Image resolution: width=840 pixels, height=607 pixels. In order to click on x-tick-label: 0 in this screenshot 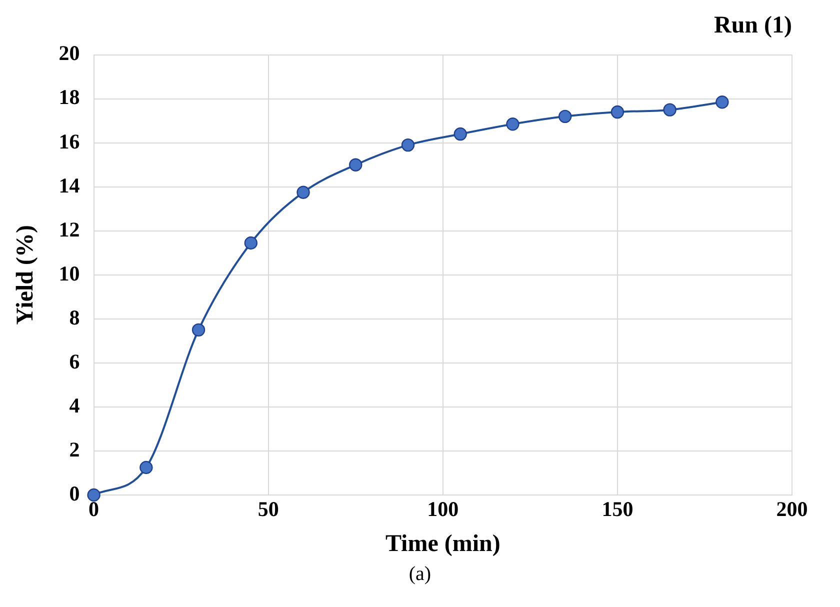, I will do `click(94, 509)`.